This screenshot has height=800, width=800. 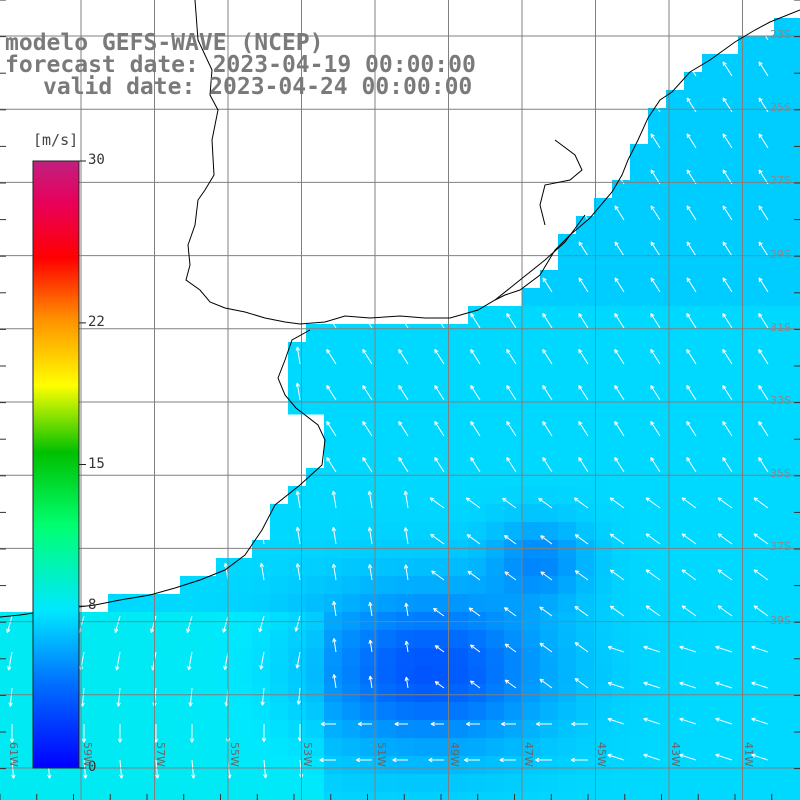 What do you see at coordinates (92, 605) in the screenshot?
I see `colorbar-tick-label: 8` at bounding box center [92, 605].